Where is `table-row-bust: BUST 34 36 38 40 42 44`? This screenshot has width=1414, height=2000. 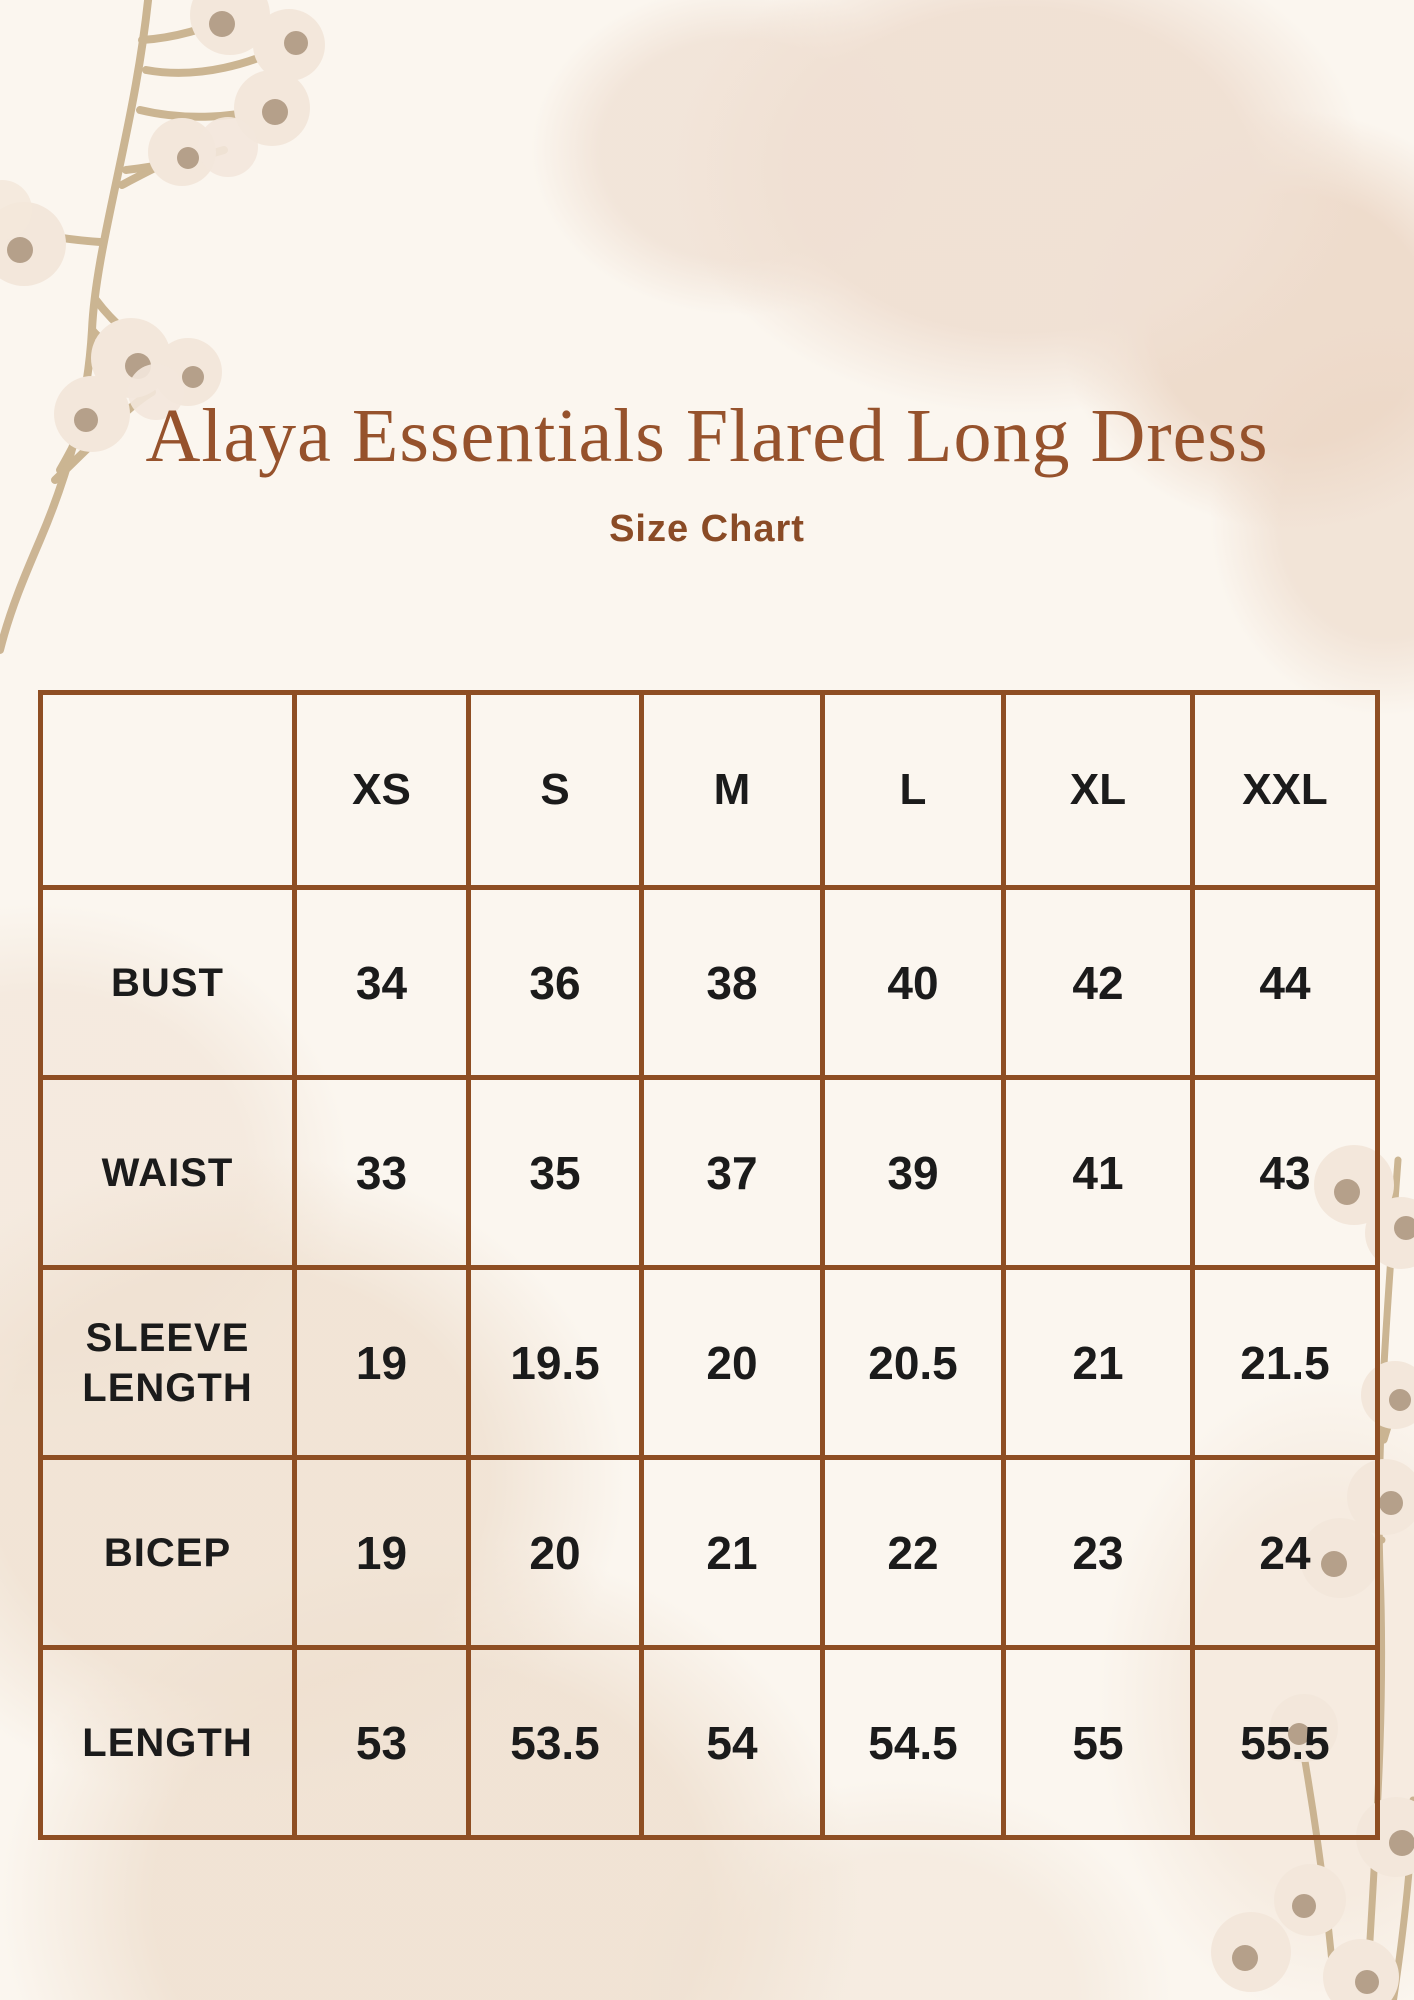 table-row-bust: BUST 34 36 38 40 42 44 is located at coordinates (709, 982).